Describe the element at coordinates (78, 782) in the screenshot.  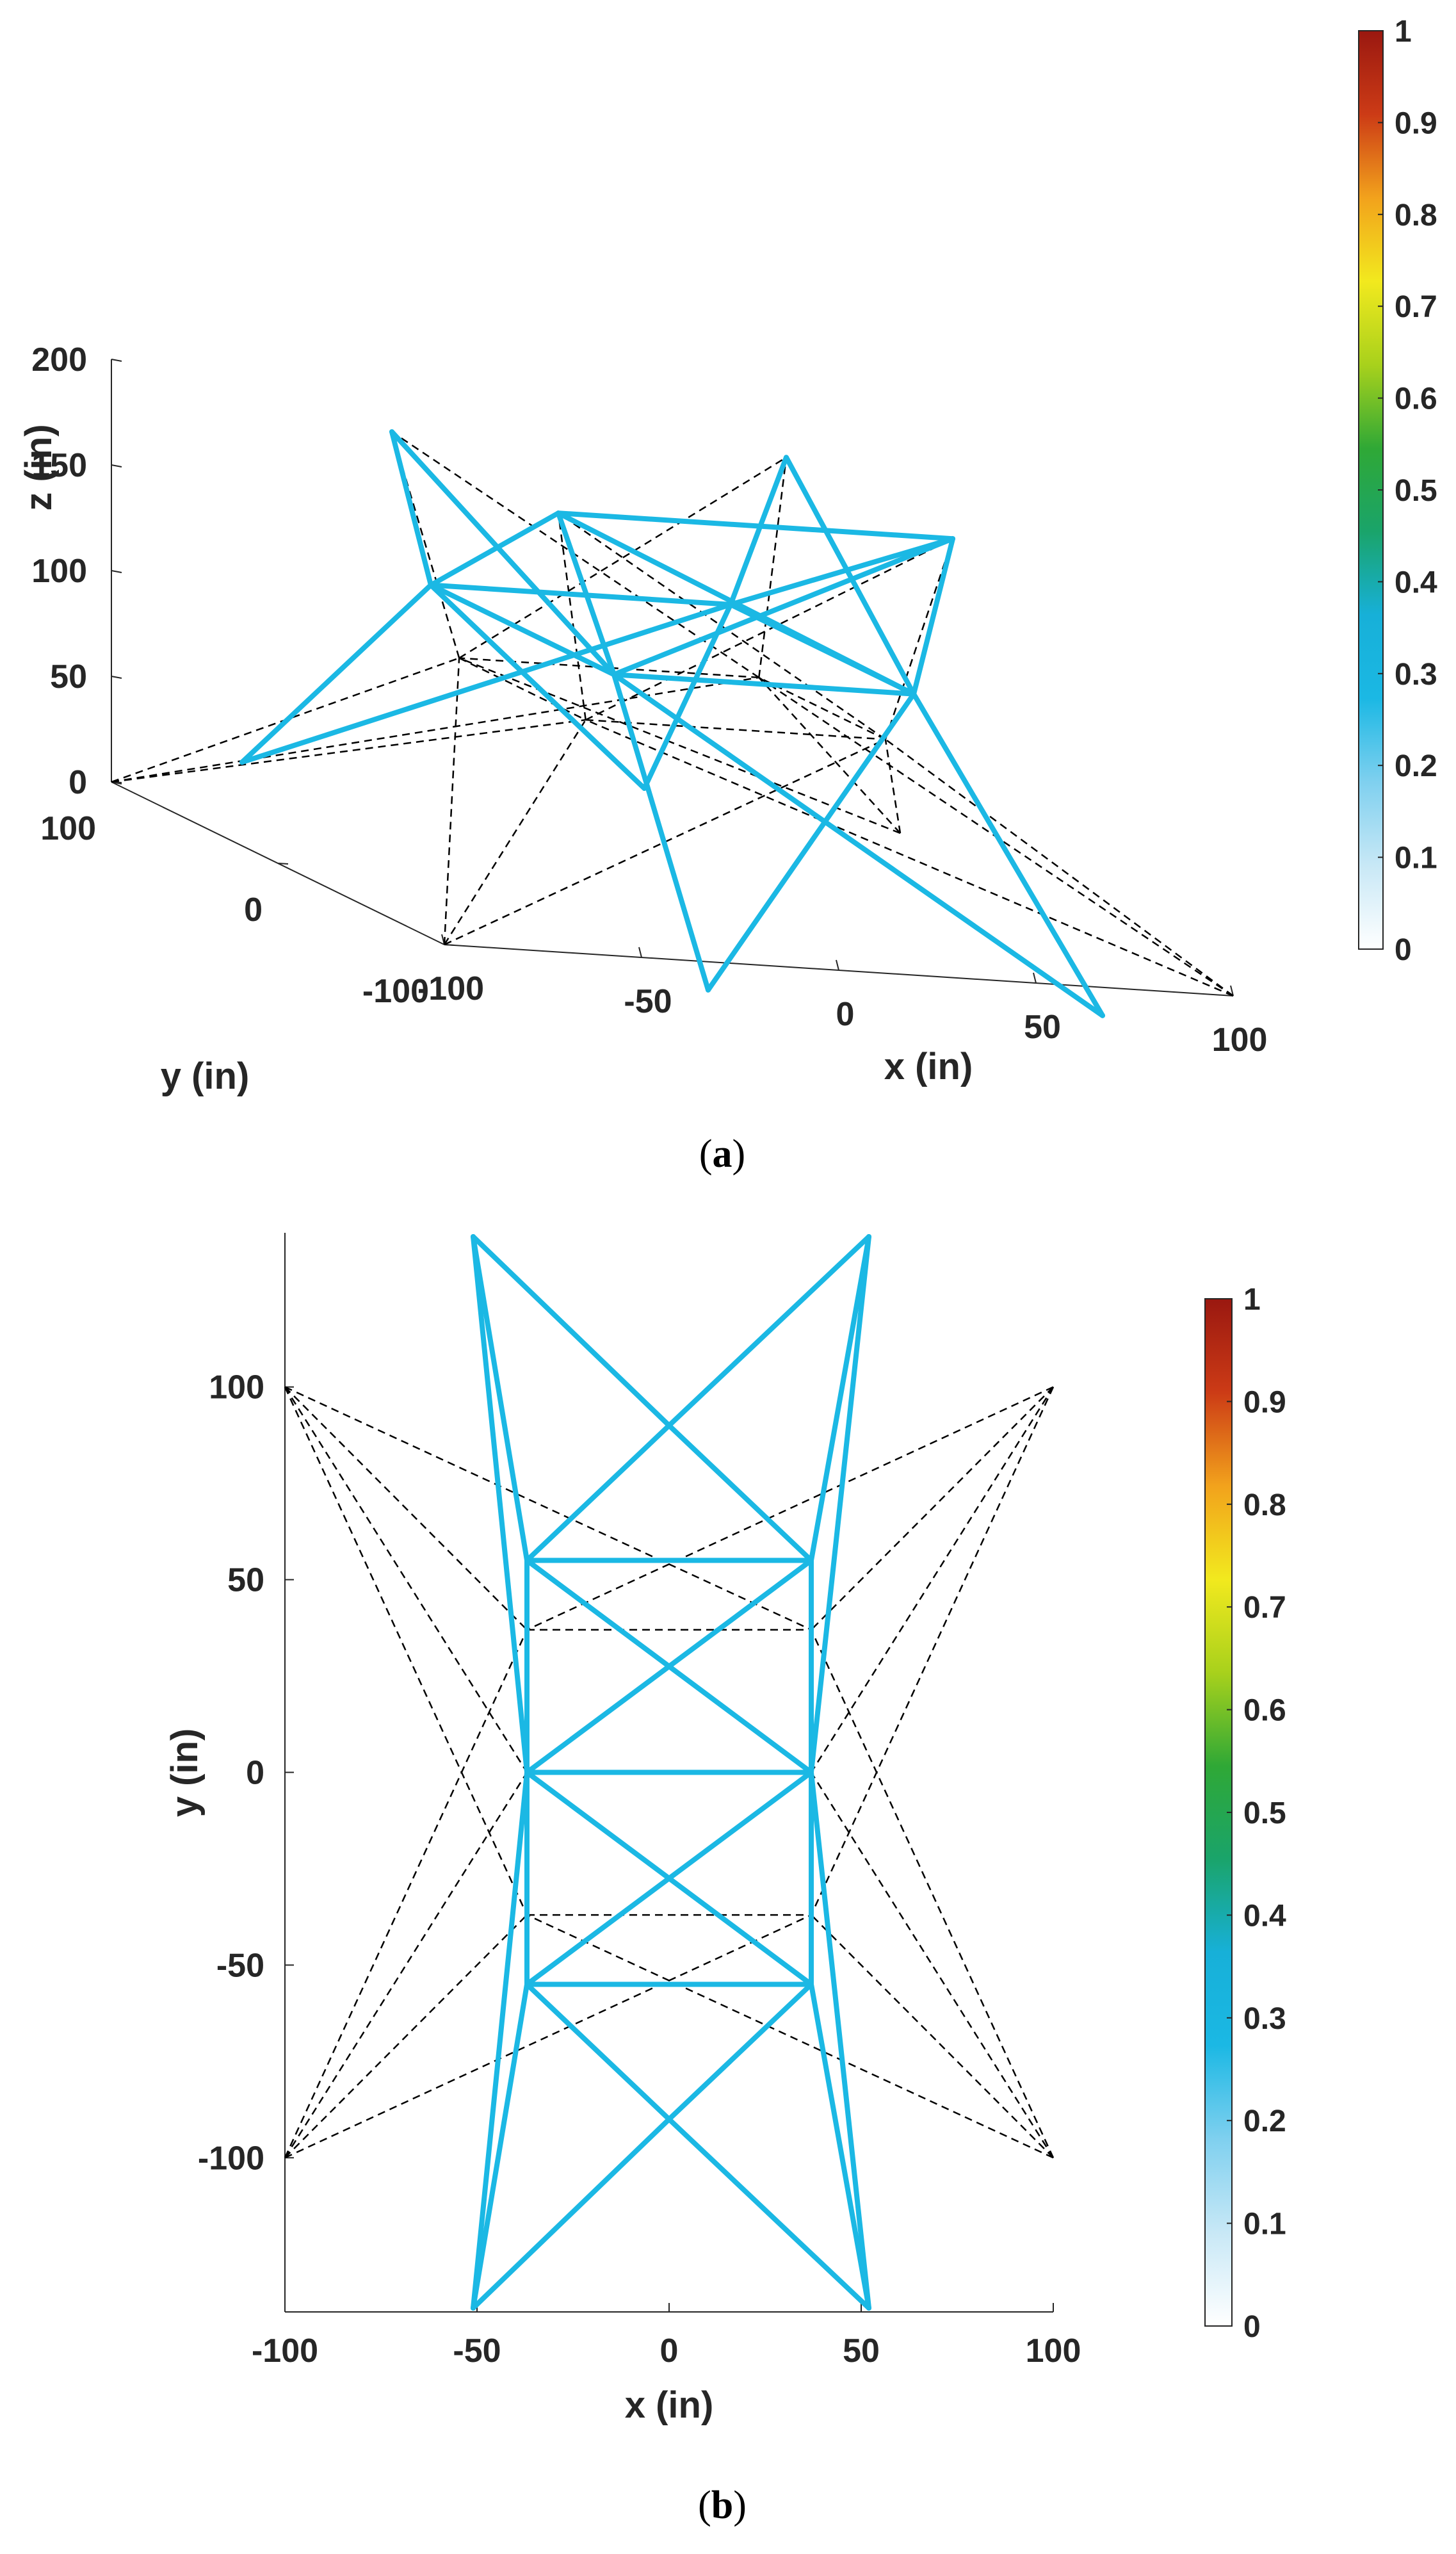
I see `z-tick-label: 0` at that location.